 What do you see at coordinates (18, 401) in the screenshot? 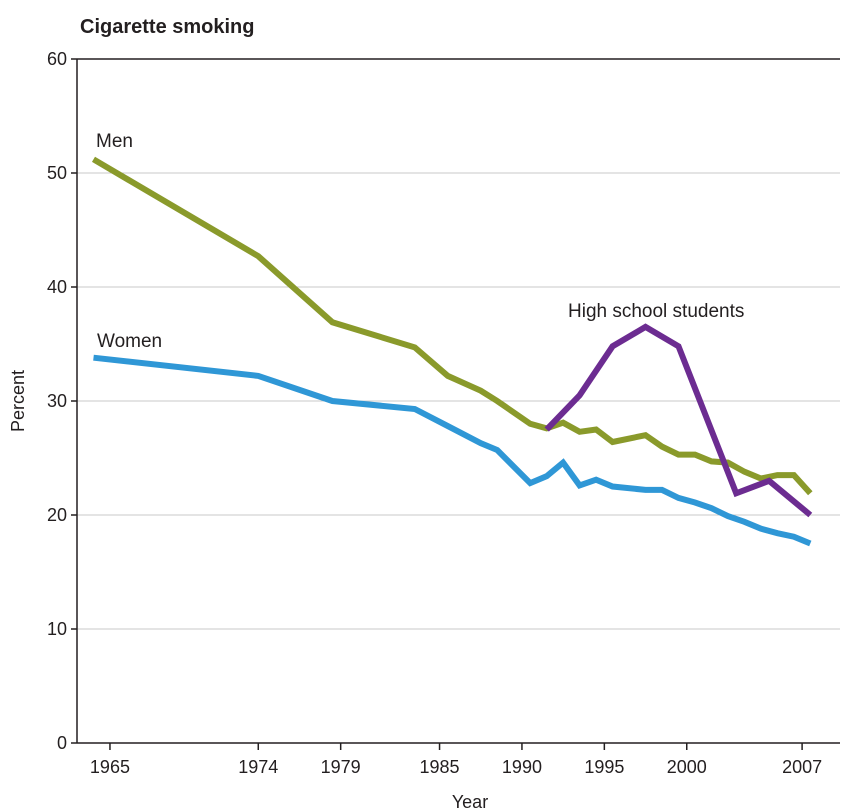
I see `y-axis-title: Percent` at bounding box center [18, 401].